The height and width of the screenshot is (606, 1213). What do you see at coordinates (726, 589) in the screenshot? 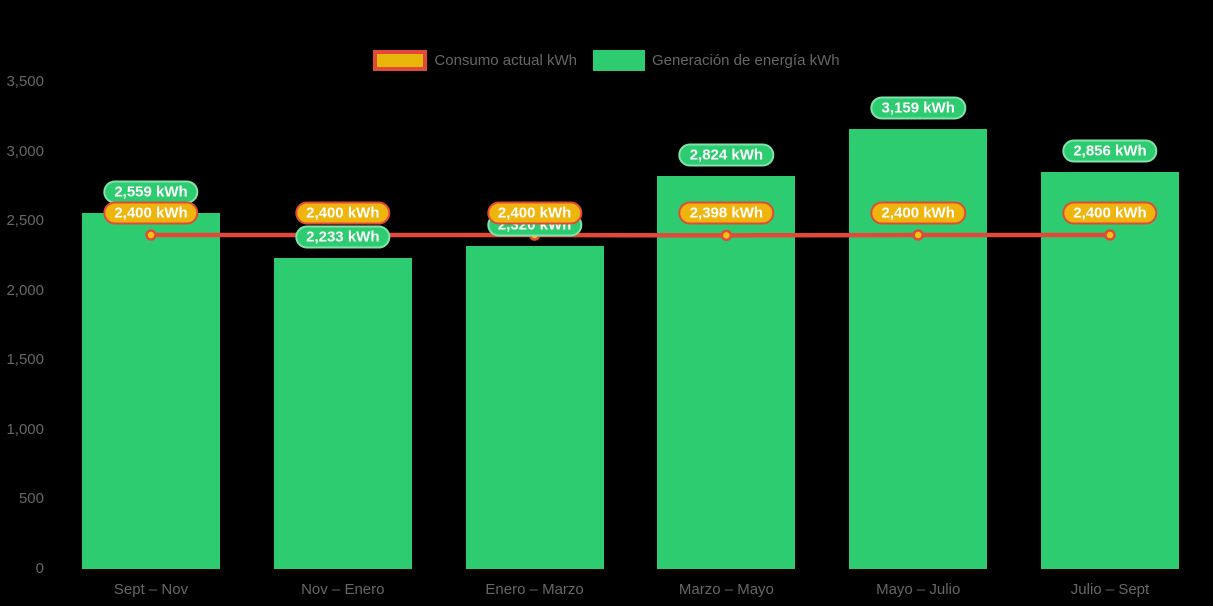
I see `x-tick-label: Marzo – Mayo` at bounding box center [726, 589].